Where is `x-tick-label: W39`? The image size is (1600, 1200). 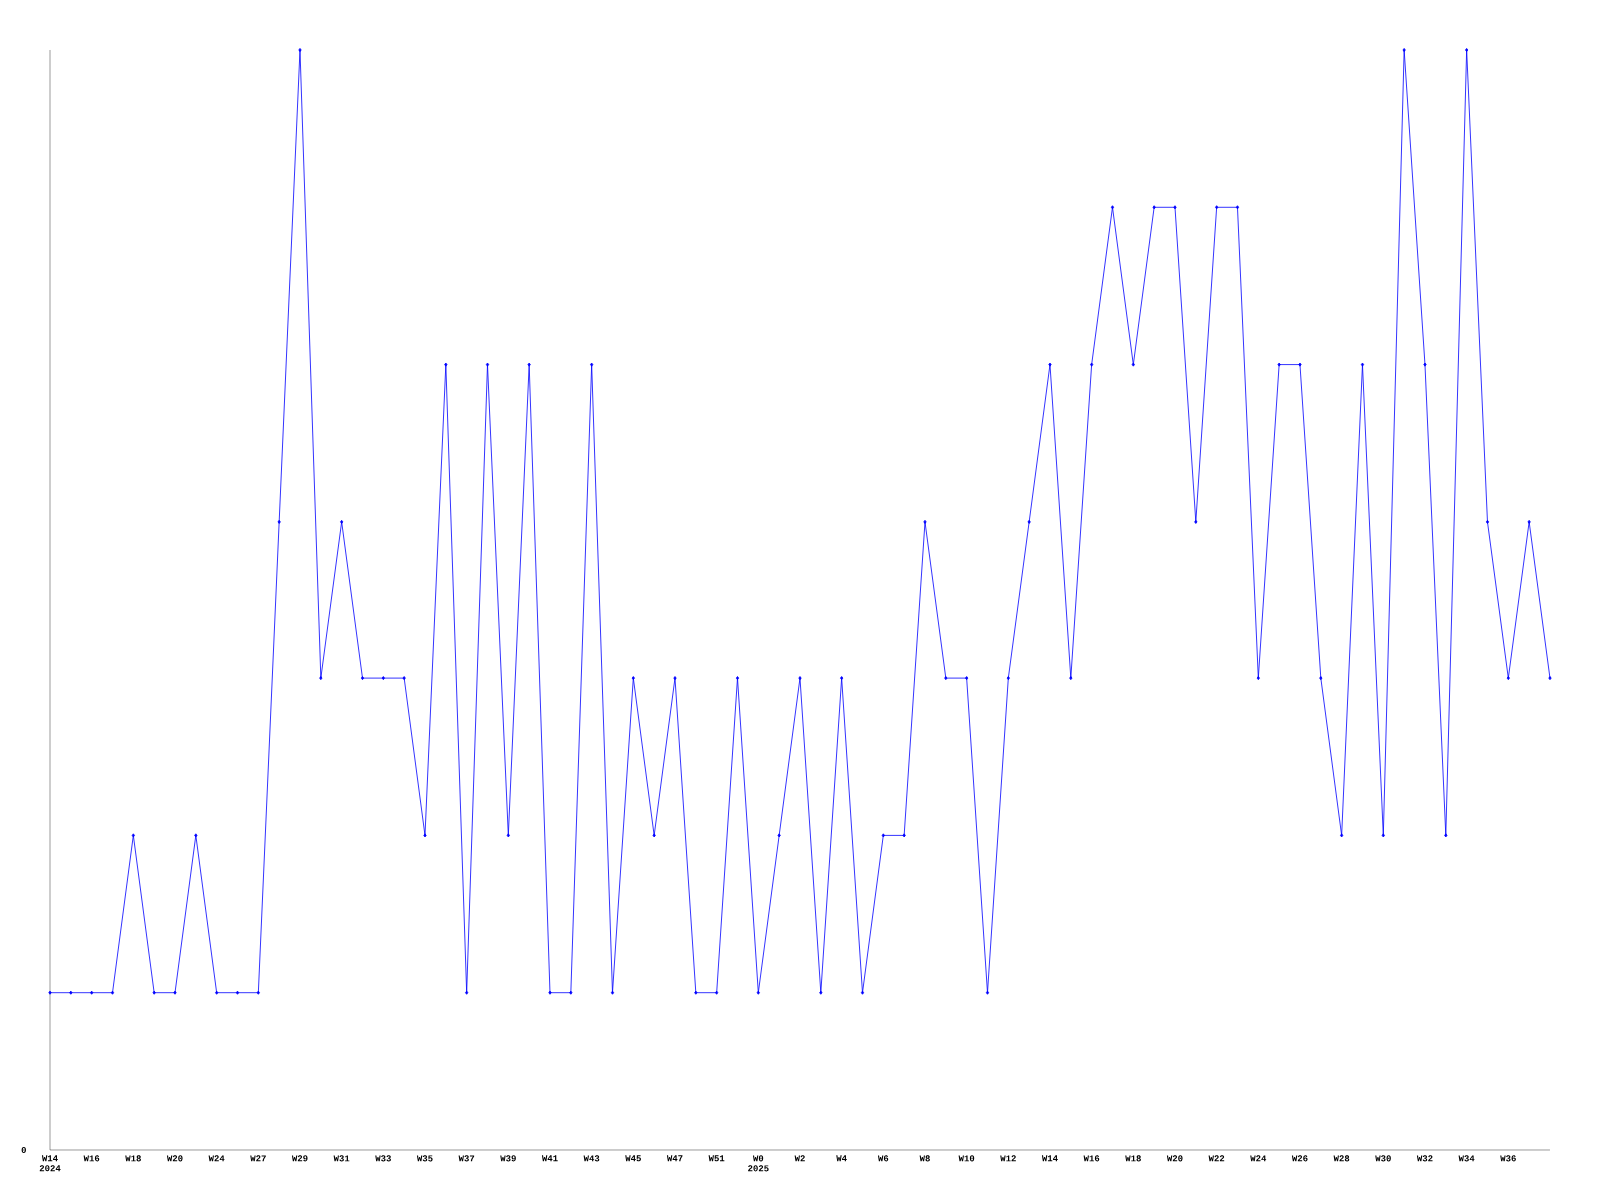 x-tick-label: W39 is located at coordinates (508, 1158).